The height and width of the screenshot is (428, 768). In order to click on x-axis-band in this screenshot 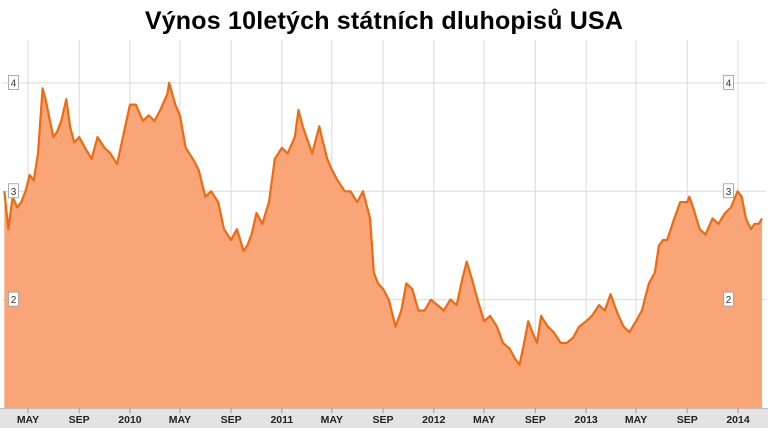, I will do `click(384, 418)`.